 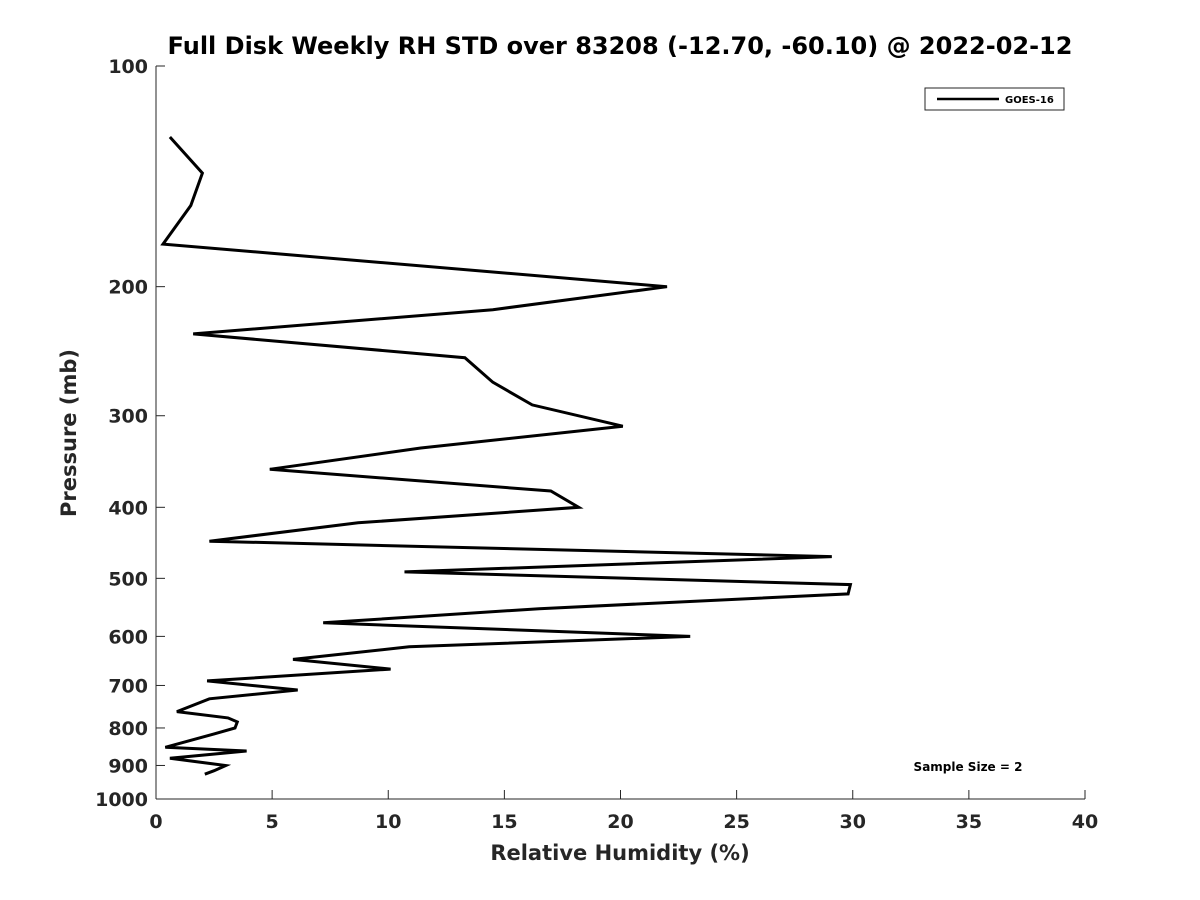 I want to click on y-tick-label: 200, so click(x=128, y=288).